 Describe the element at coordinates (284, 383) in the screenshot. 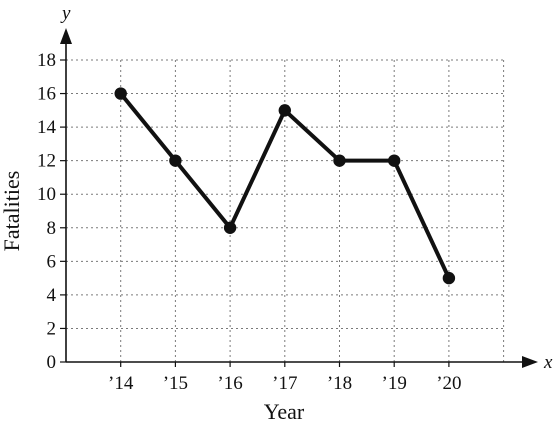

I see `x-tick-label: ’17` at that location.